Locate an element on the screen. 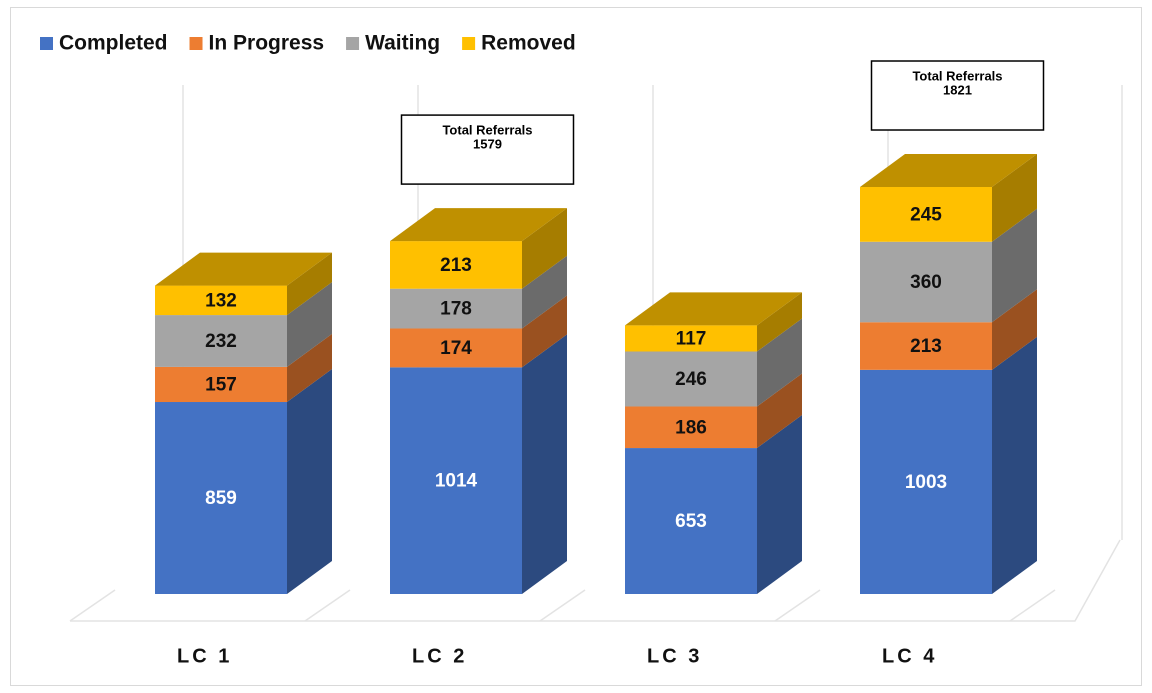 The height and width of the screenshot is (693, 1152). legend-label: Waiting is located at coordinates (402, 43).